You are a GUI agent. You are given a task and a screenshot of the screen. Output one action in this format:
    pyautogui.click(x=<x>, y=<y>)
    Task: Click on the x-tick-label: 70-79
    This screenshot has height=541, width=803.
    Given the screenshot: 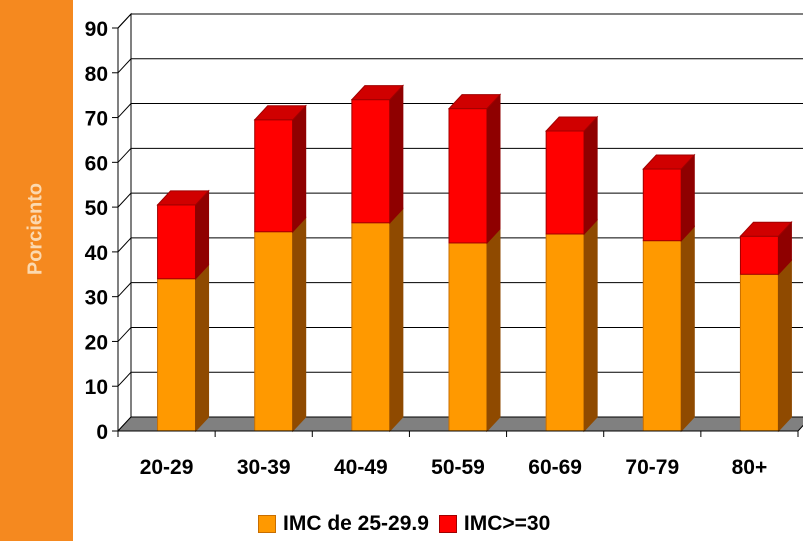 What is the action you would take?
    pyautogui.click(x=652, y=467)
    